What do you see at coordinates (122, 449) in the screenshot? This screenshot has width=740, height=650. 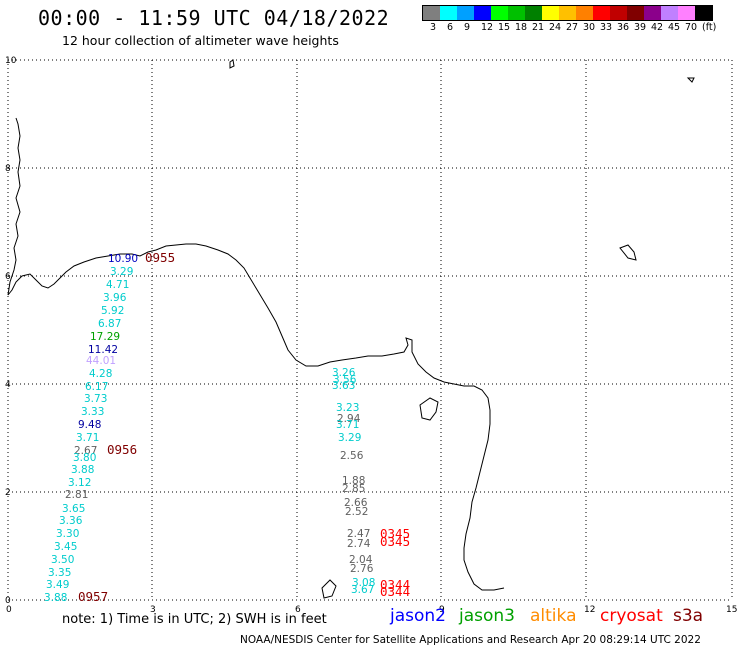 I see `track-time-label: 0956` at bounding box center [122, 449].